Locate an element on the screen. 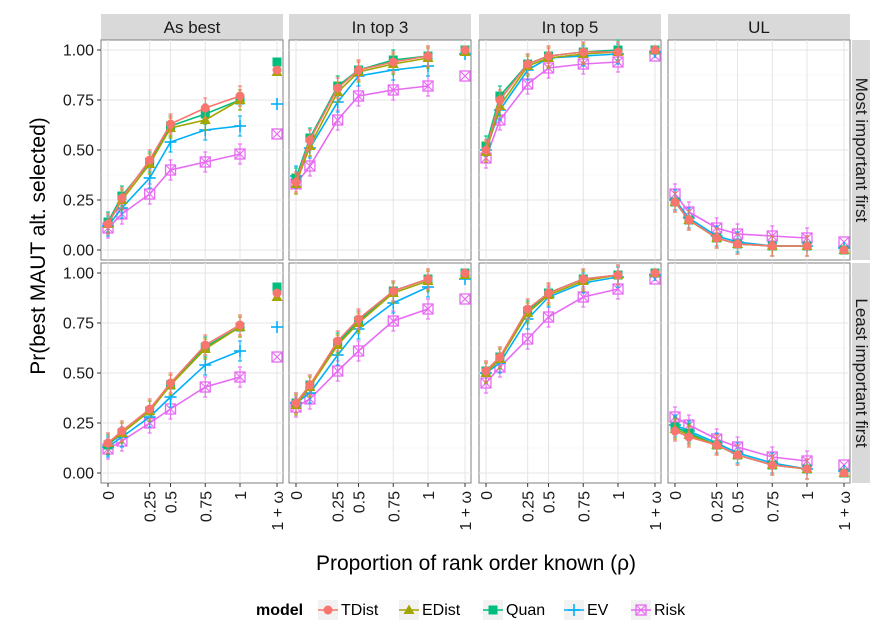 Image resolution: width=870 pixels, height=623 pixels. y-tick-label: 0.00 is located at coordinates (78, 251).